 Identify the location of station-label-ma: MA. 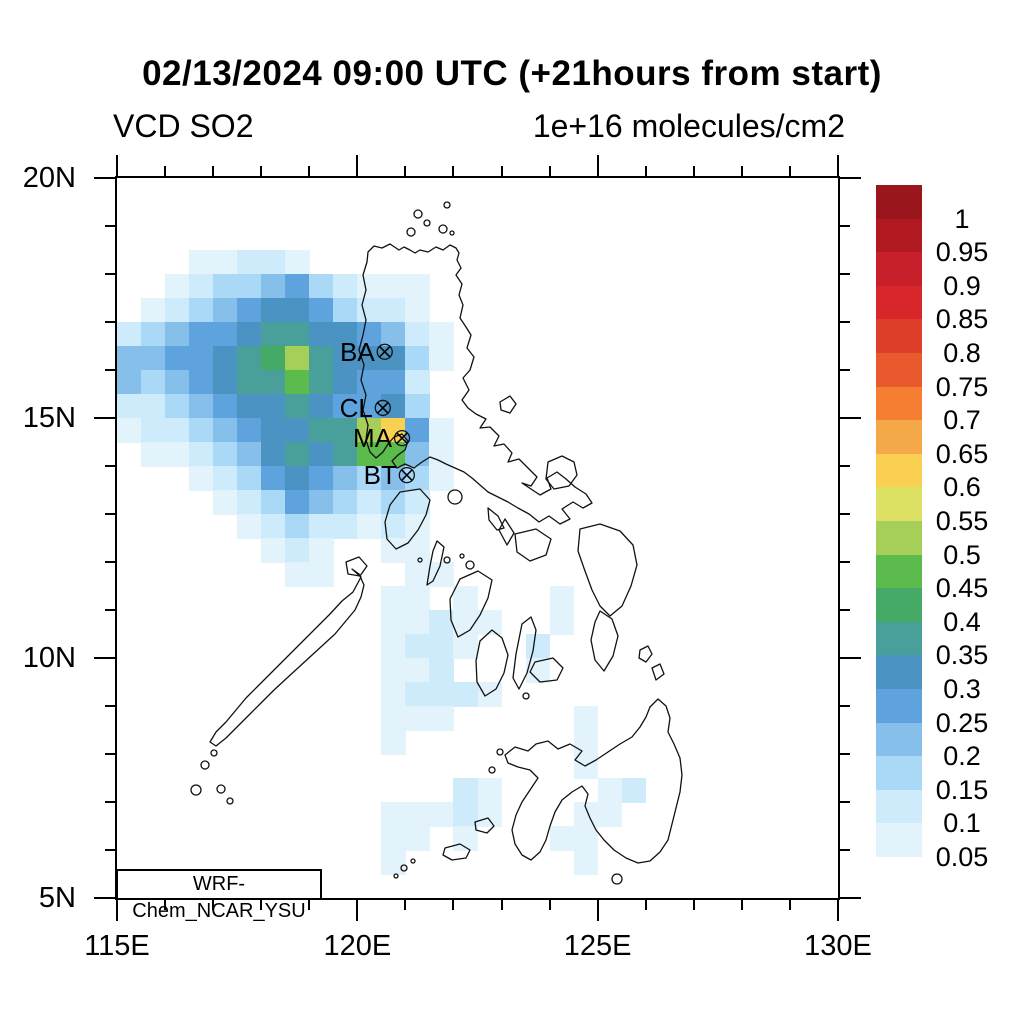
(373, 438).